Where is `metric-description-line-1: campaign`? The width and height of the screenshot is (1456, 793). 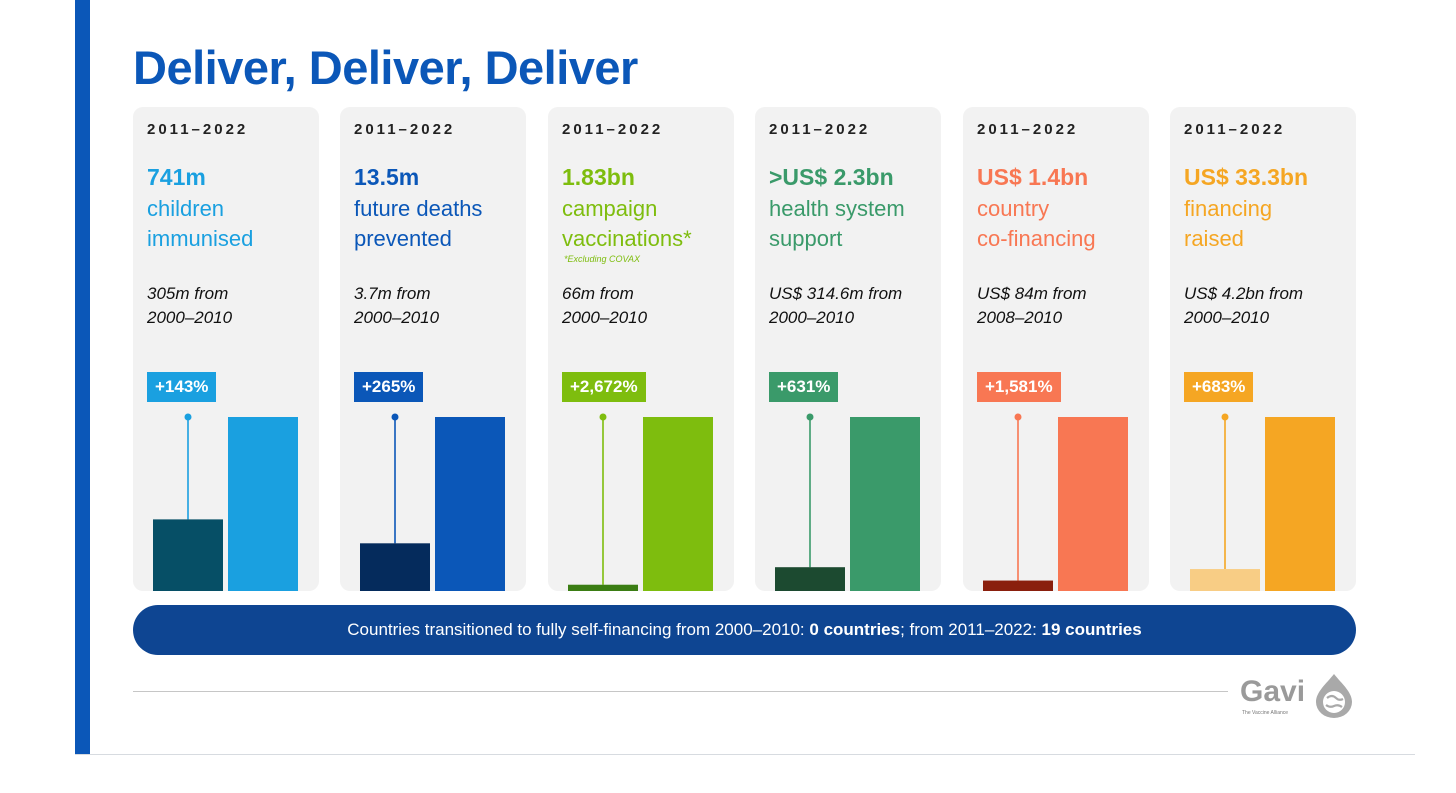
metric-description-line-1: campaign is located at coordinates (610, 208).